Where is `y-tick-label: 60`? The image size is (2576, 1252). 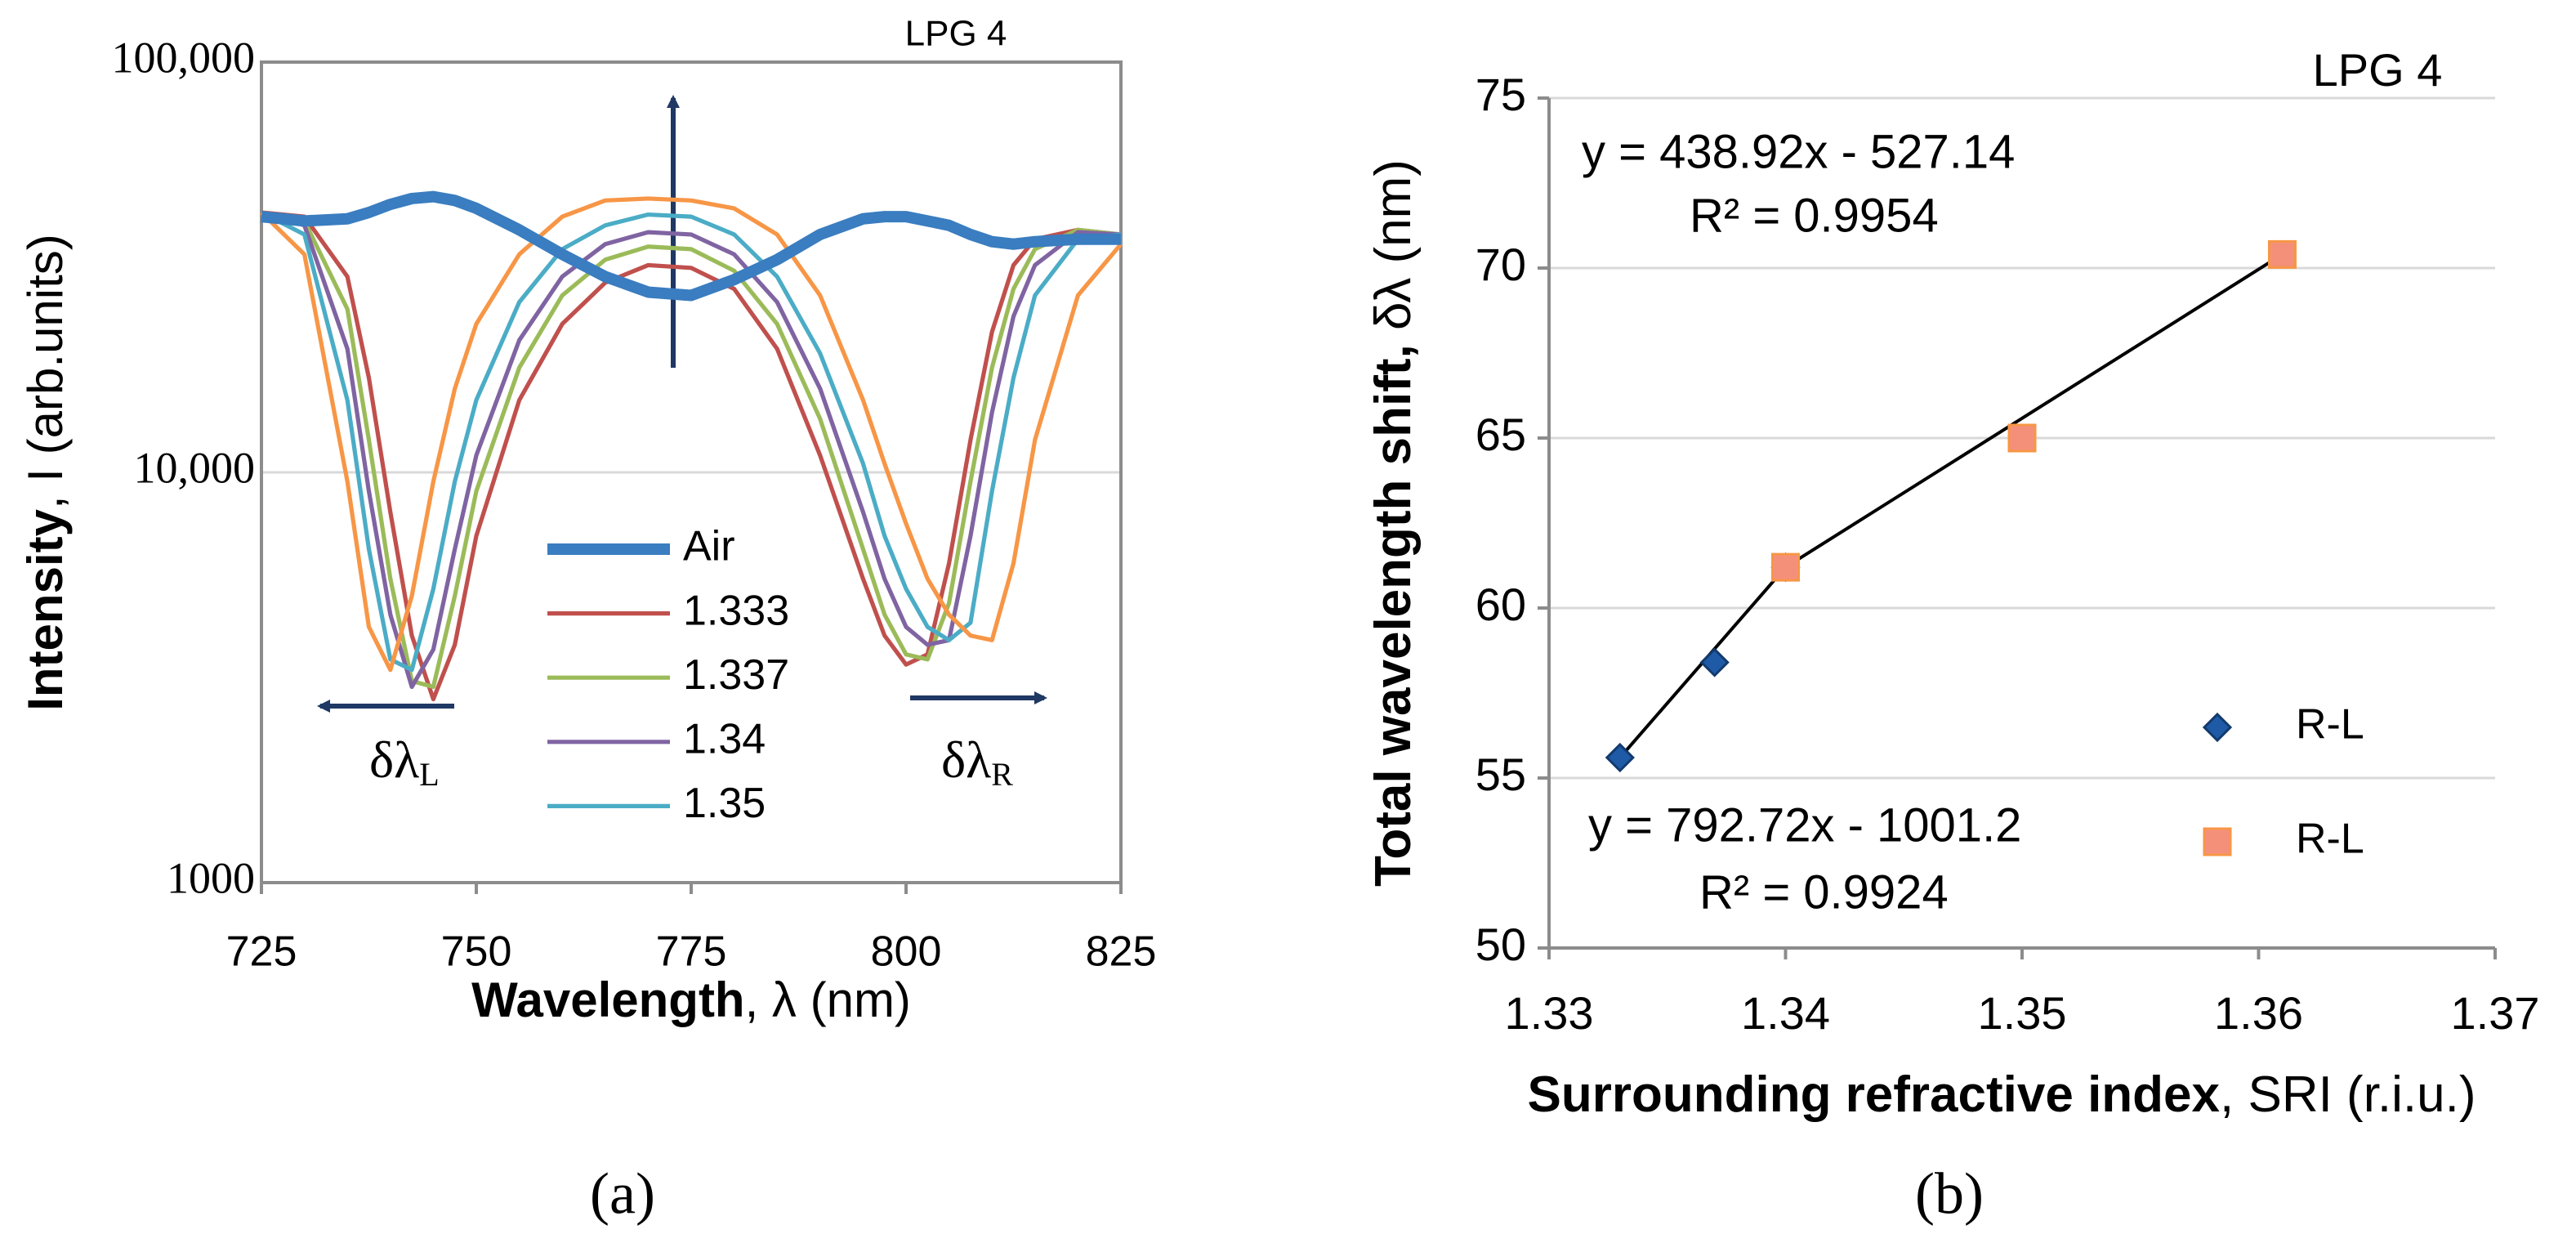 y-tick-label: 60 is located at coordinates (1501, 604).